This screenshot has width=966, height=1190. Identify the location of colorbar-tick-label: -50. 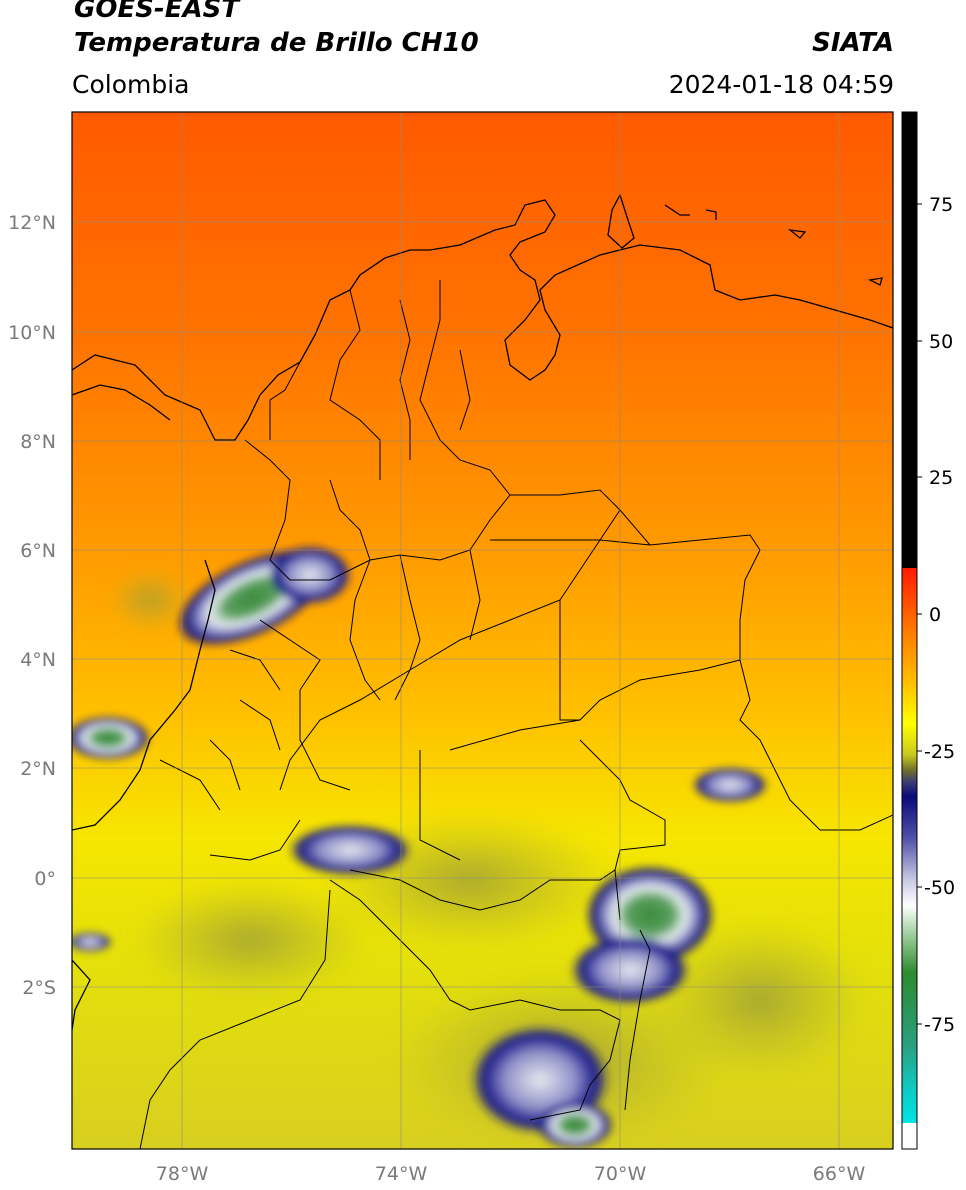
(939, 888).